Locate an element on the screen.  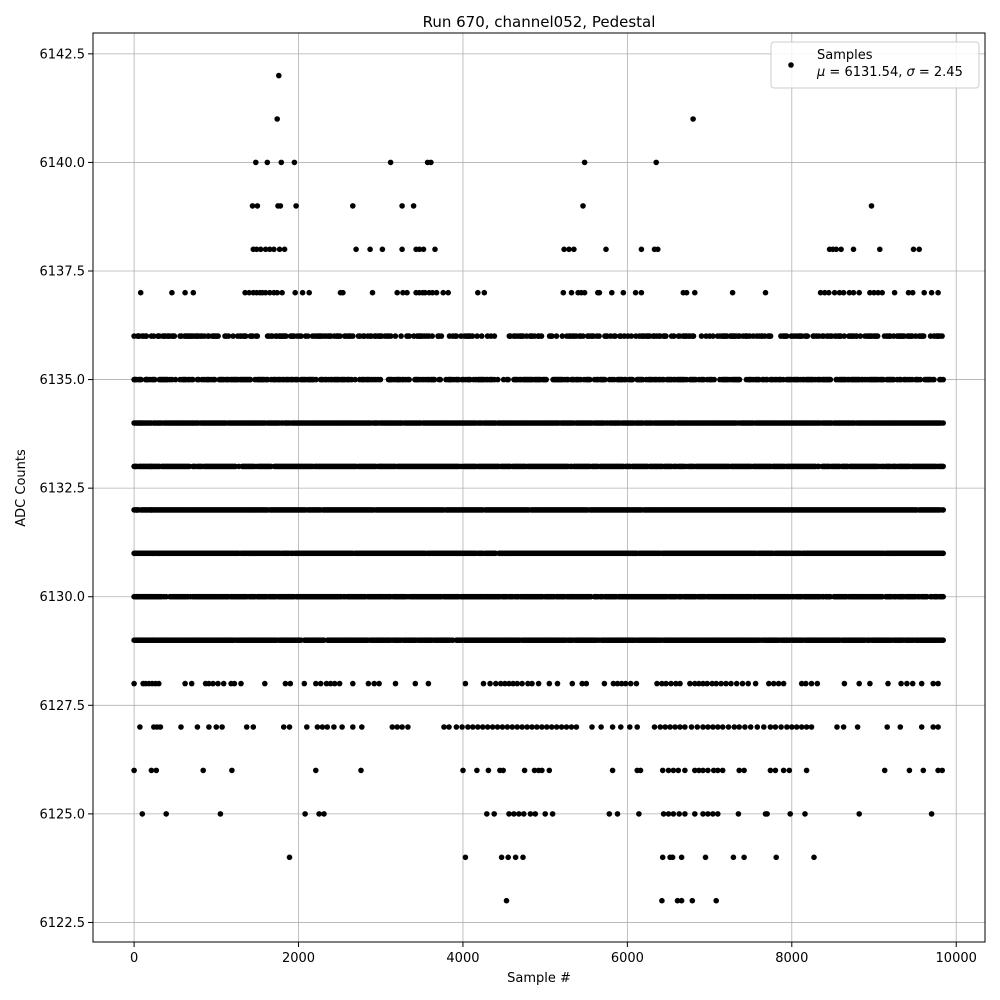
chart-title: Run 670, channel052, Pedestal is located at coordinates (539, 22).